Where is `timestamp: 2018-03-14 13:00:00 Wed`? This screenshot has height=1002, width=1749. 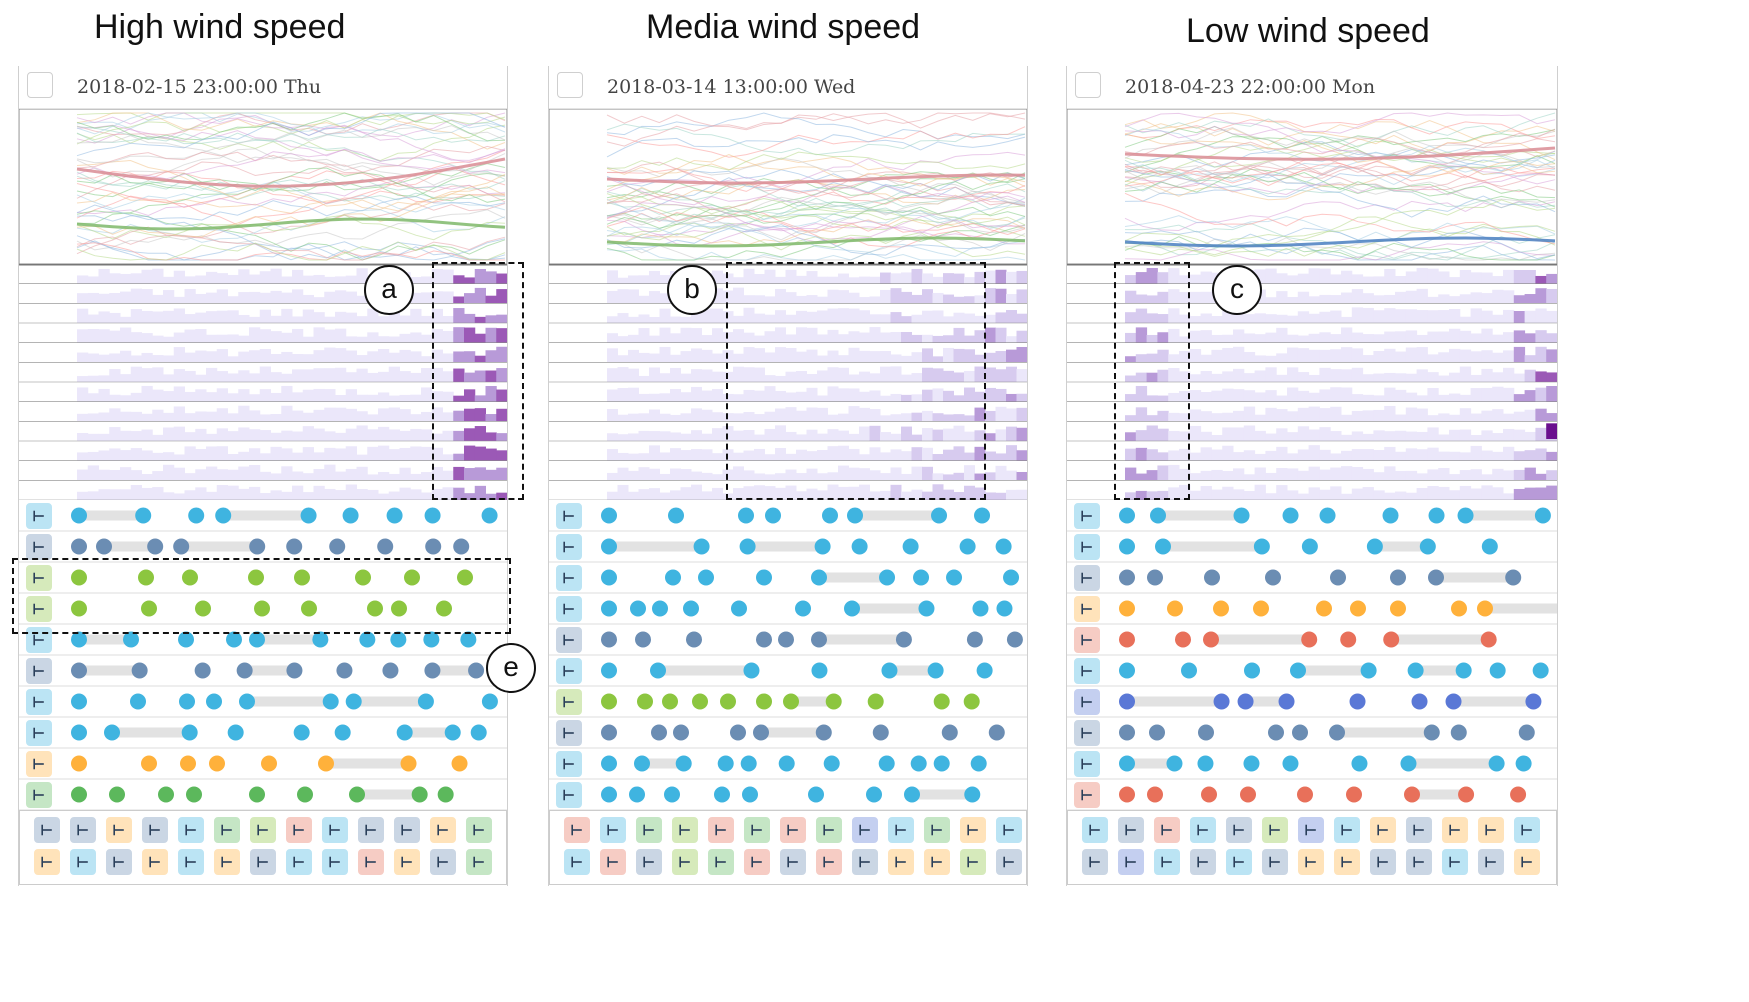
timestamp: 2018-03-14 13:00:00 Wed is located at coordinates (731, 87).